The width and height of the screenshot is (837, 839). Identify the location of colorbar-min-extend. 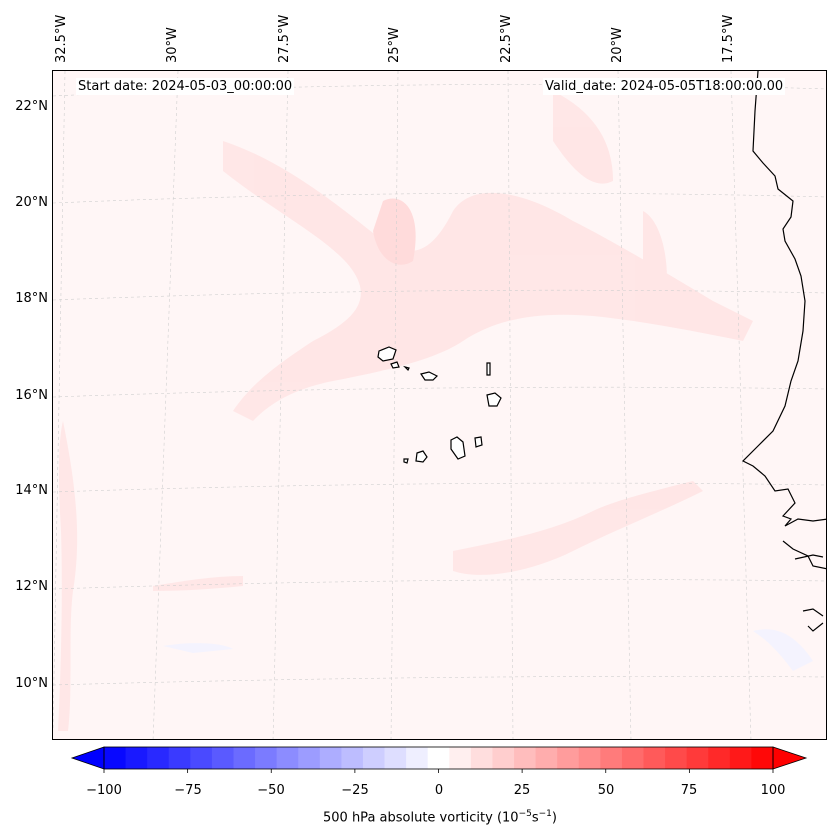
(87, 758).